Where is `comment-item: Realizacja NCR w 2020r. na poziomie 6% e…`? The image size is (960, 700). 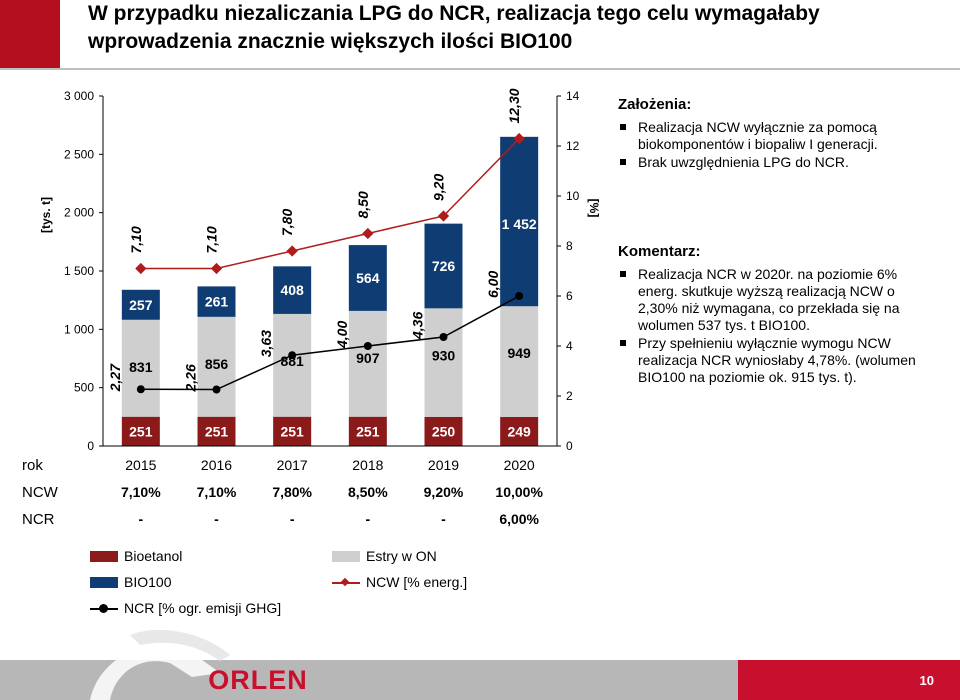 comment-item: Realizacja NCR w 2020r. na poziomie 6% e… is located at coordinates (768, 300).